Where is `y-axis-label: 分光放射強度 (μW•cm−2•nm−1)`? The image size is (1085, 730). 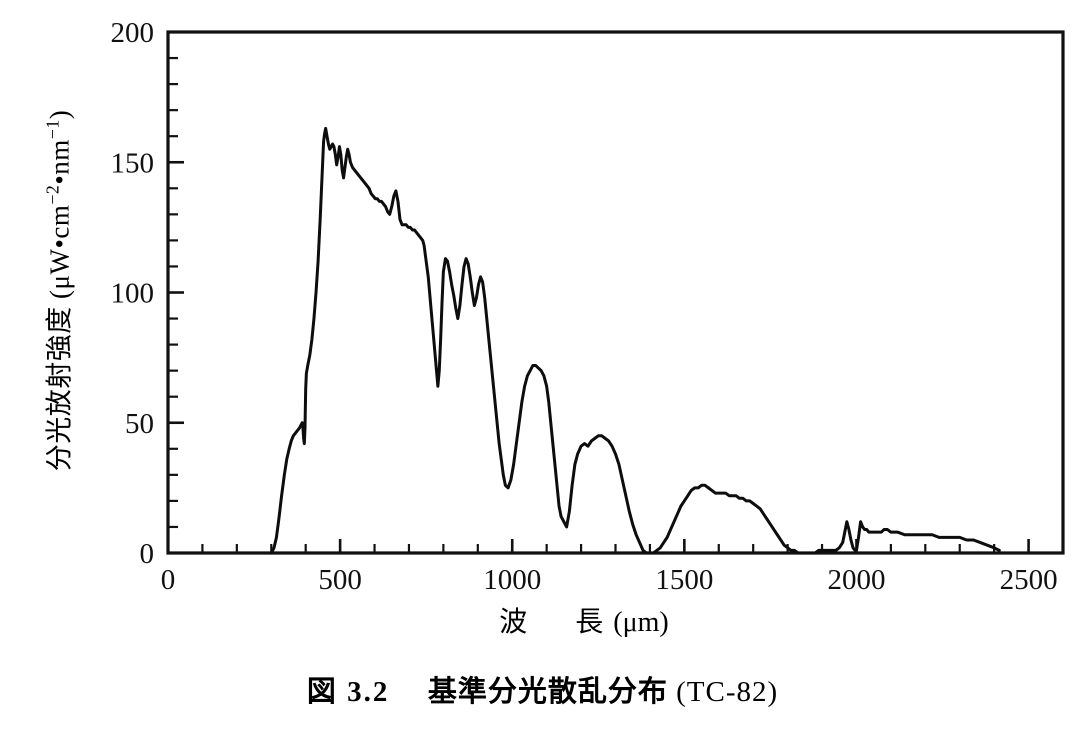
y-axis-label: 分光放射強度 (μW•cm−2•nm−1) is located at coordinates (57, 290).